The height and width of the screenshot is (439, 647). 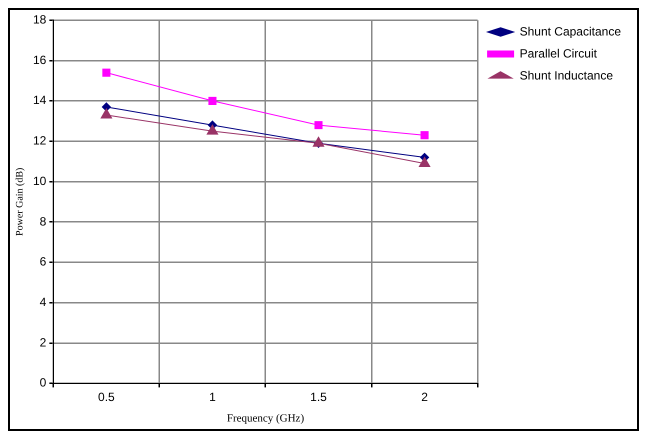 What do you see at coordinates (39, 181) in the screenshot?
I see `y-tick-label: 10` at bounding box center [39, 181].